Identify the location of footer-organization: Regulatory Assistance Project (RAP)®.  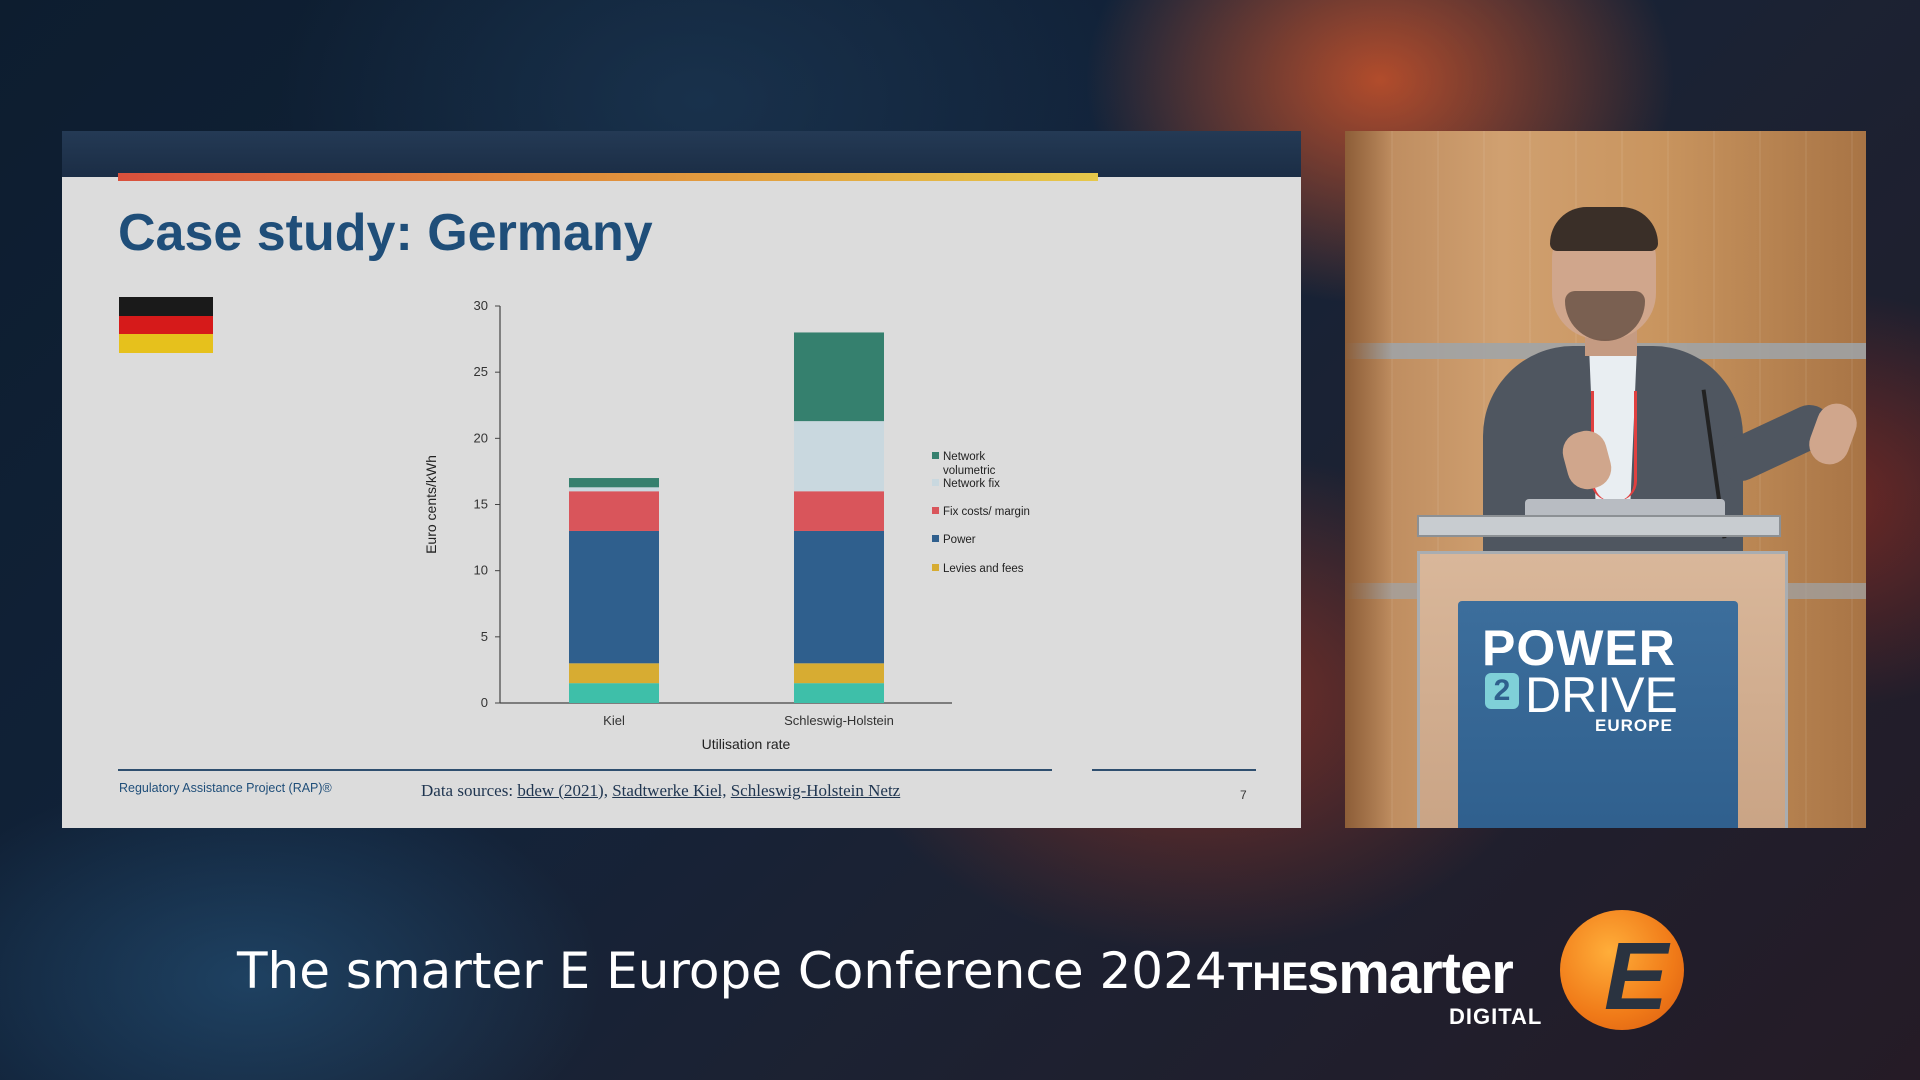
(225, 788).